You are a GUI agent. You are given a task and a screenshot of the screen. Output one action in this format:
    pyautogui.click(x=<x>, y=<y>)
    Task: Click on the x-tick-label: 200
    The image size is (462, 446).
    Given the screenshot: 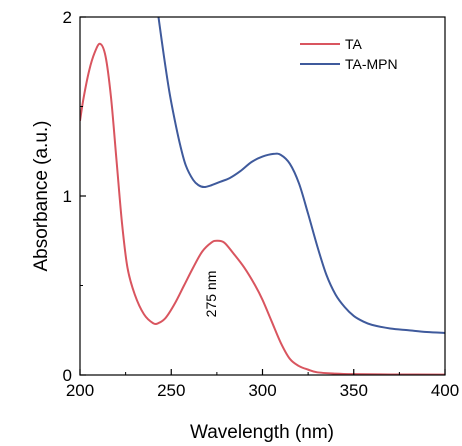 What is the action you would take?
    pyautogui.click(x=80, y=390)
    